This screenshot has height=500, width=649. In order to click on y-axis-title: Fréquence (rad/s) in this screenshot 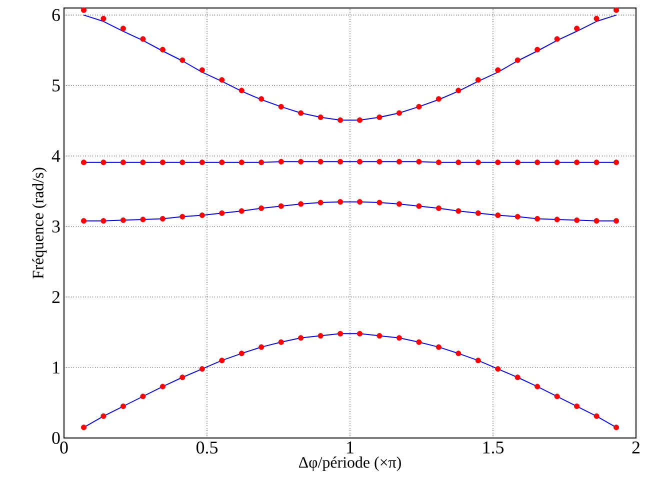, I will do `click(39, 223)`.